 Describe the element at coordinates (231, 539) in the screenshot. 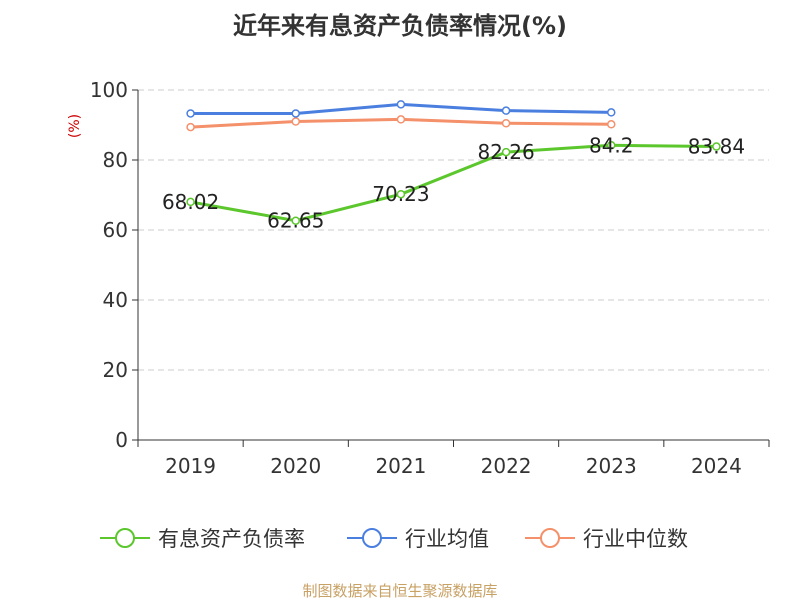

I see `legend-label: 有息资产负债率` at that location.